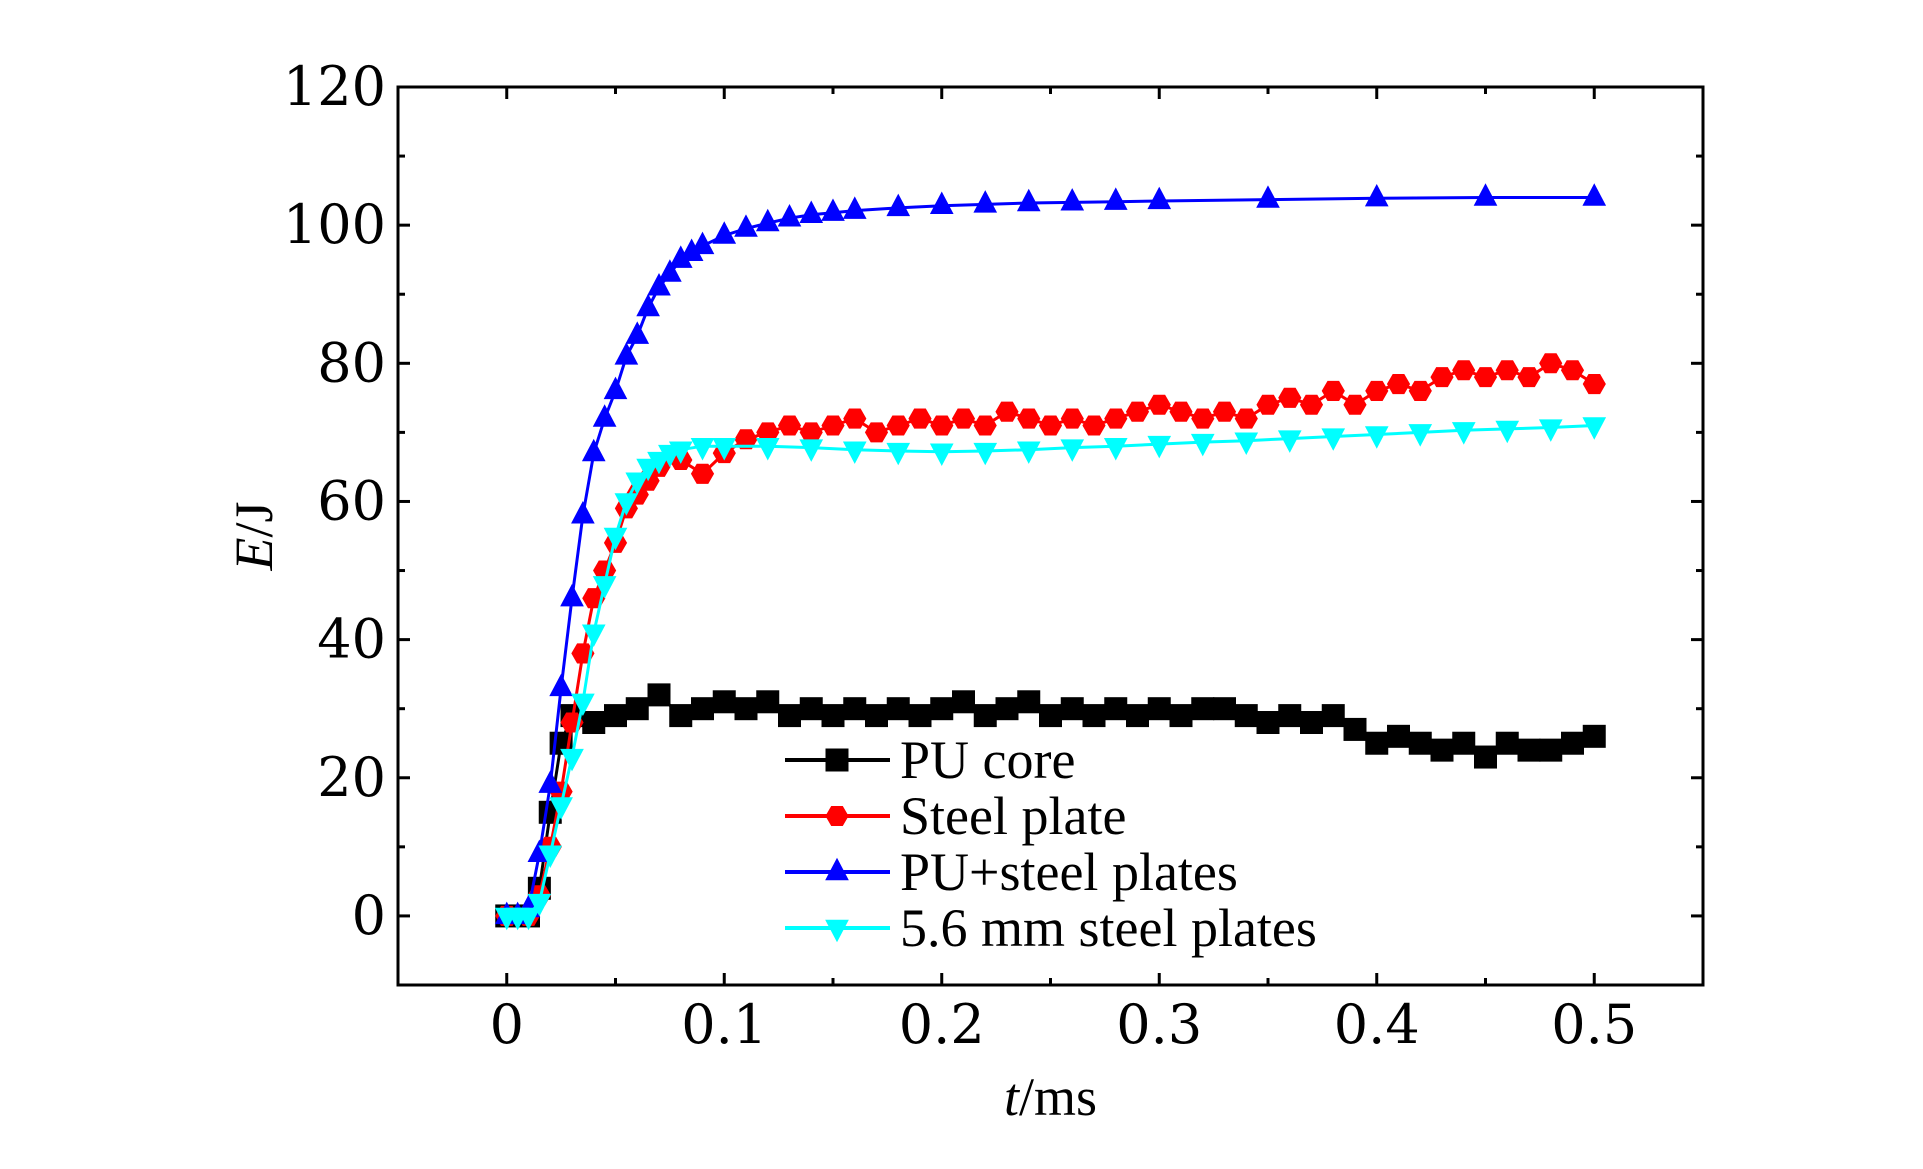  Describe the element at coordinates (1011, 872) in the screenshot. I see `legend-item-2: PU+steel plates` at that location.